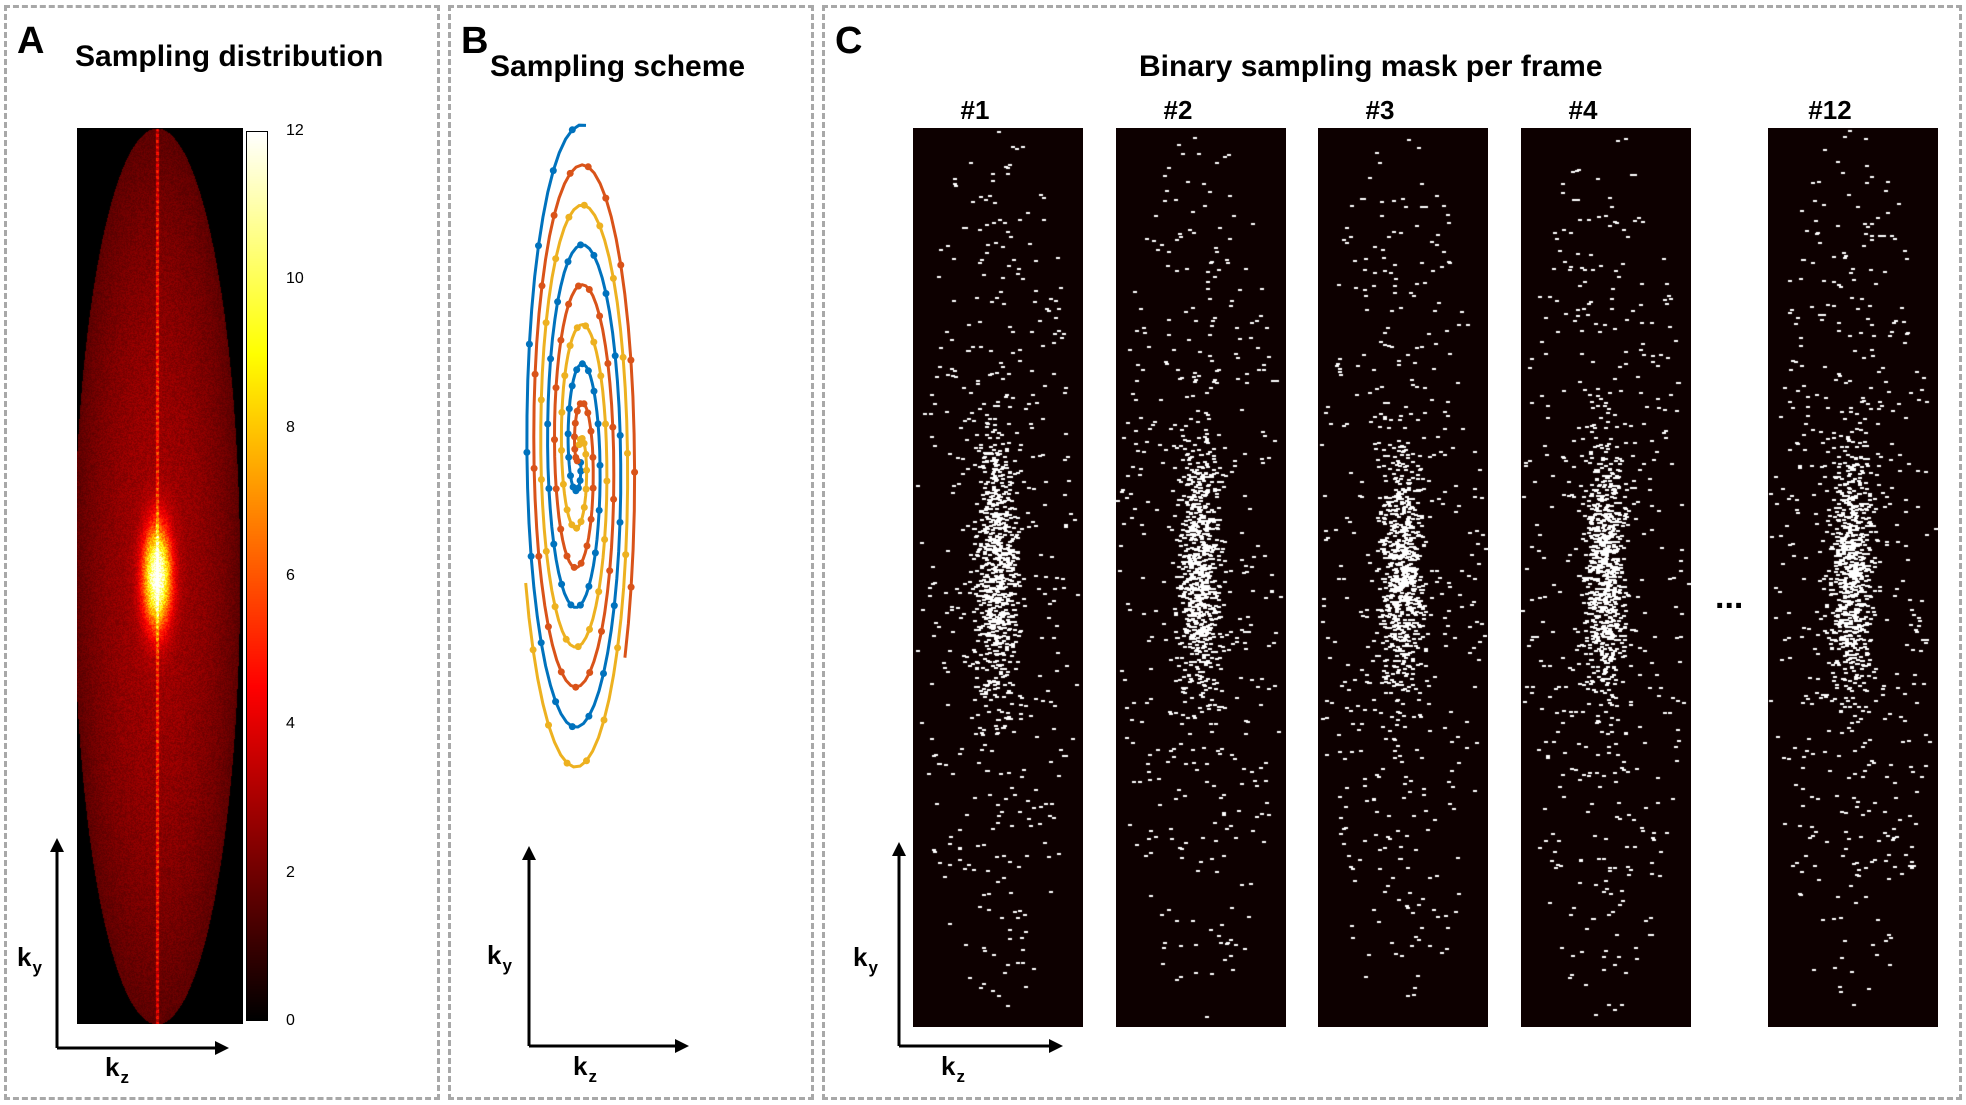 The width and height of the screenshot is (1966, 1105). Describe the element at coordinates (1583, 110) in the screenshot. I see `frame-label: #4` at that location.